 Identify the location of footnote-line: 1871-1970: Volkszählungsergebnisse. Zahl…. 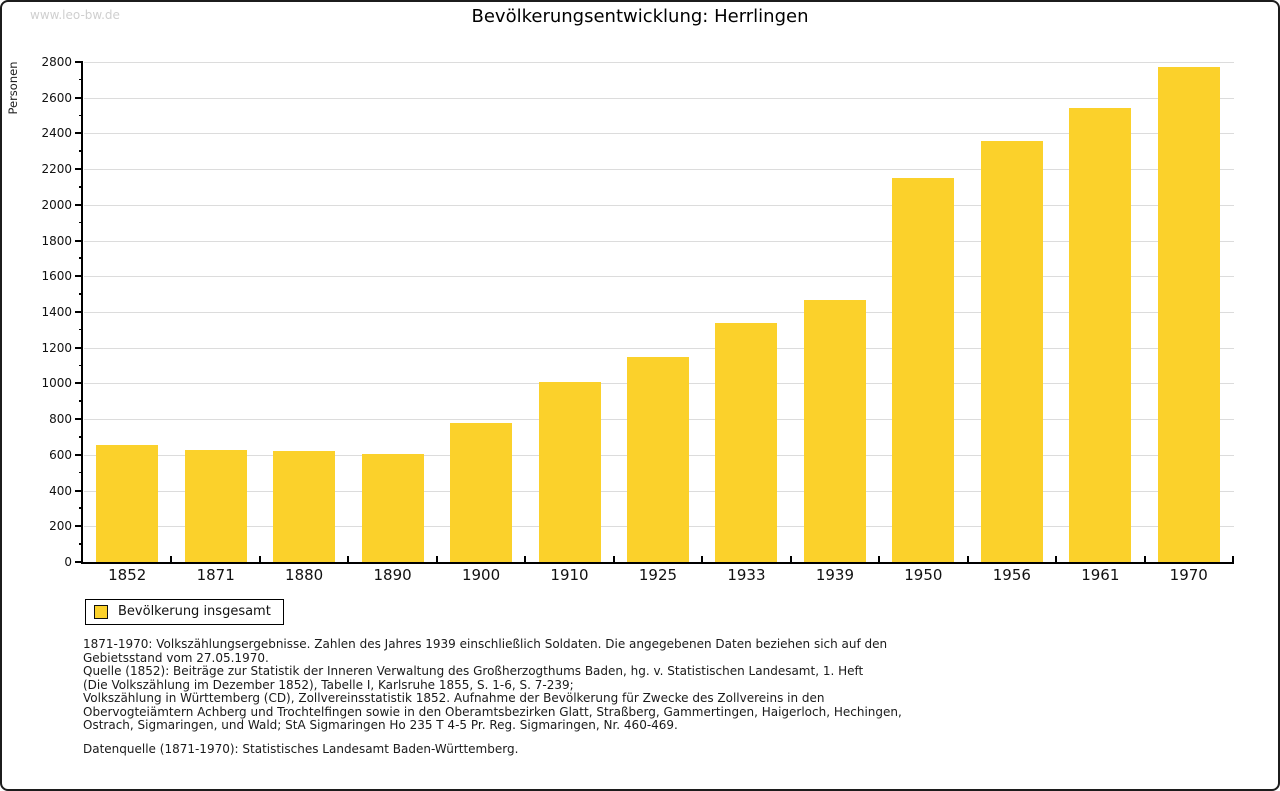
(485, 644).